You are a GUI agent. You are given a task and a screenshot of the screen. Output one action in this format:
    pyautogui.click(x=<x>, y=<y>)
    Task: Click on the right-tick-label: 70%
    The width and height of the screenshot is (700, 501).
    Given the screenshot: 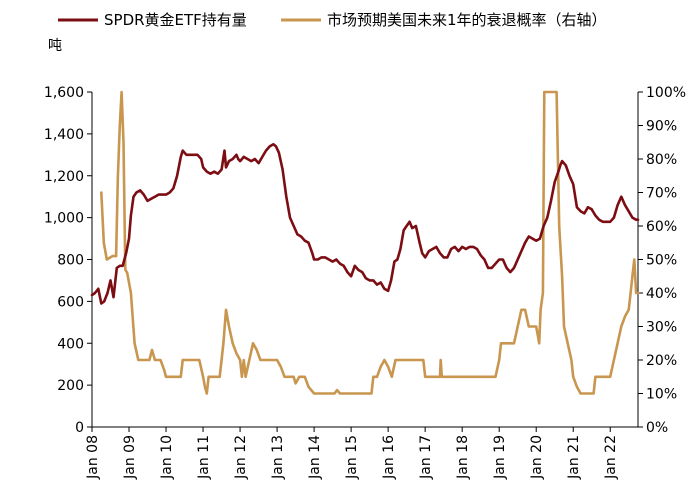 What is the action you would take?
    pyautogui.click(x=661, y=194)
    